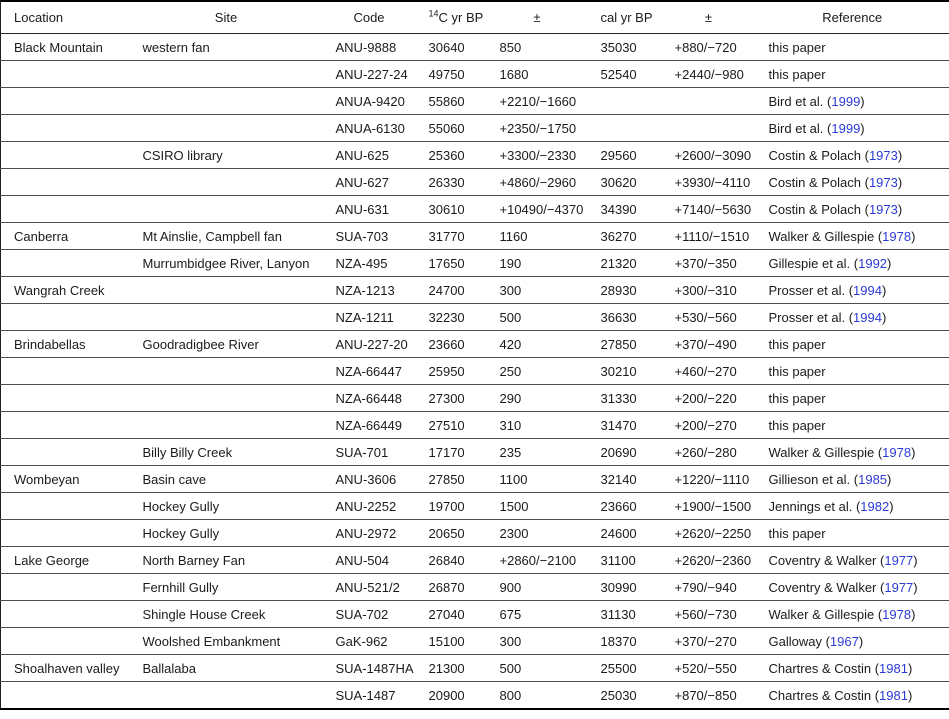 The image size is (949, 719). Describe the element at coordinates (537, 317) in the screenshot. I see `cell-pm1: 500` at that location.